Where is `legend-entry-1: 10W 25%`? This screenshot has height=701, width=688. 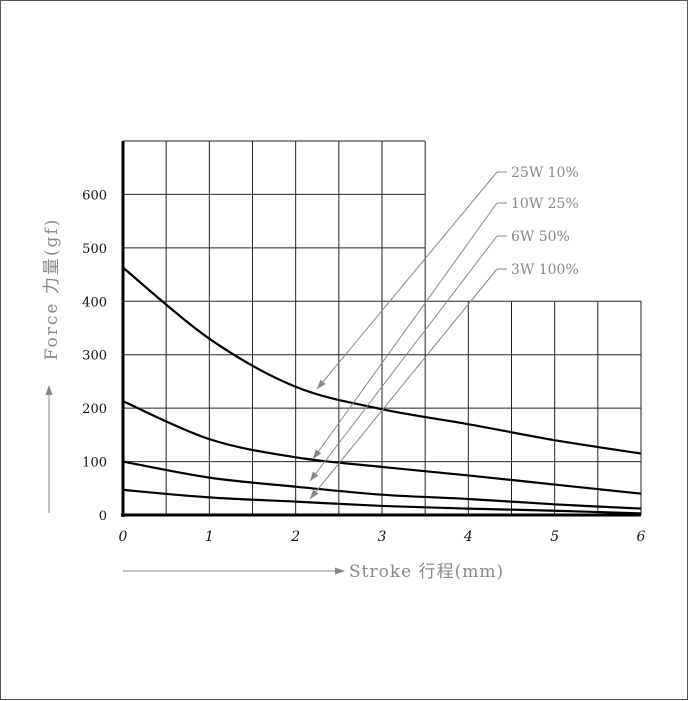 legend-entry-1: 10W 25% is located at coordinates (445, 328).